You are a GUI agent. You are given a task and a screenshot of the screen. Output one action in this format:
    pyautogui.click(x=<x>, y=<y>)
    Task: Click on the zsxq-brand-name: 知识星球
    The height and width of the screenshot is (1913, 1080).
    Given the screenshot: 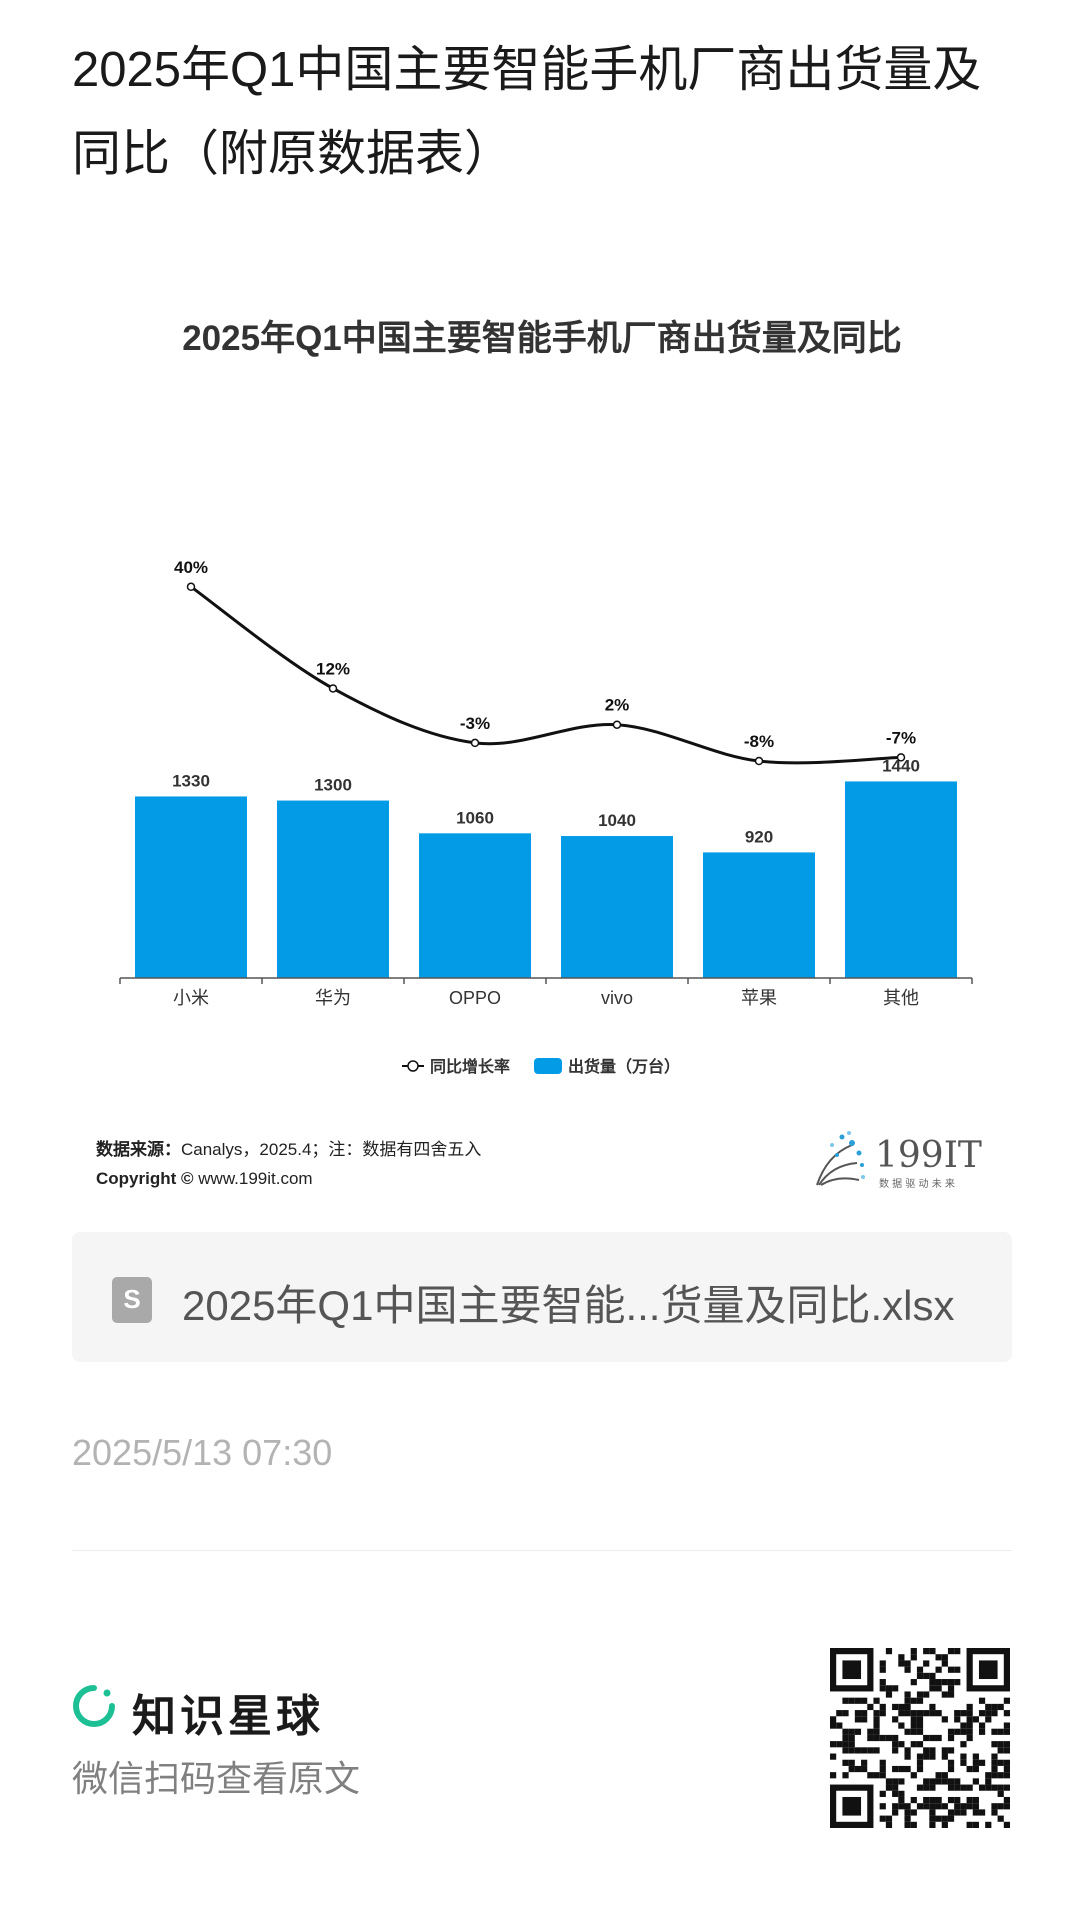 What is the action you would take?
    pyautogui.click(x=228, y=1716)
    